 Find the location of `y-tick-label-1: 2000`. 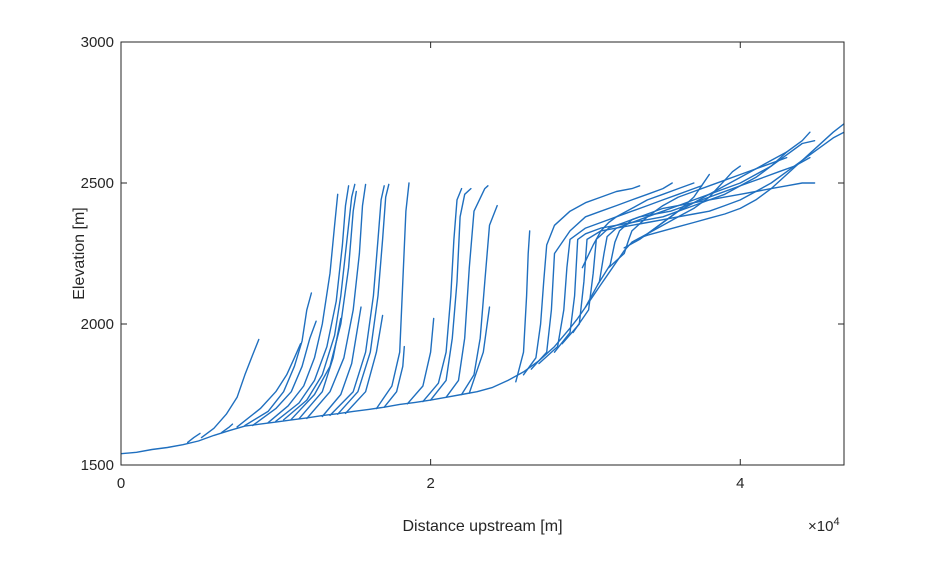

y-tick-label-1: 2000 is located at coordinates (97, 324).